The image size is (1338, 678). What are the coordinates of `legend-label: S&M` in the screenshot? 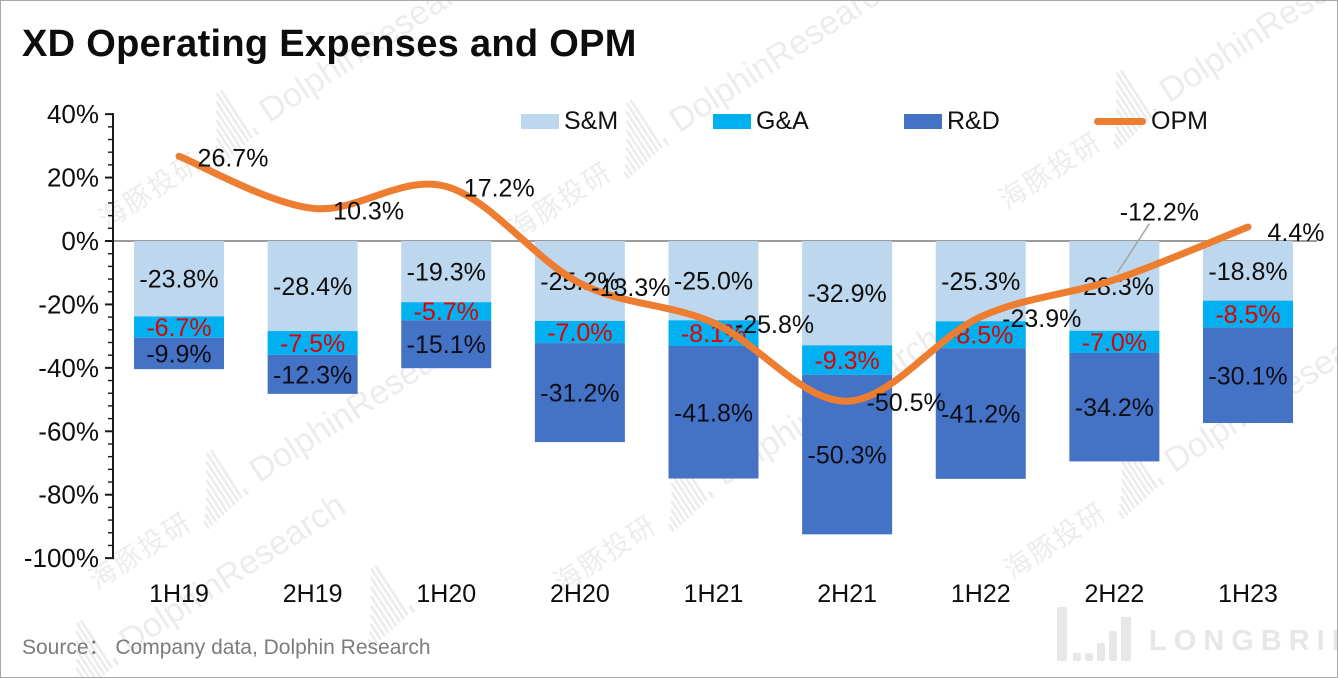 It's located at (591, 121).